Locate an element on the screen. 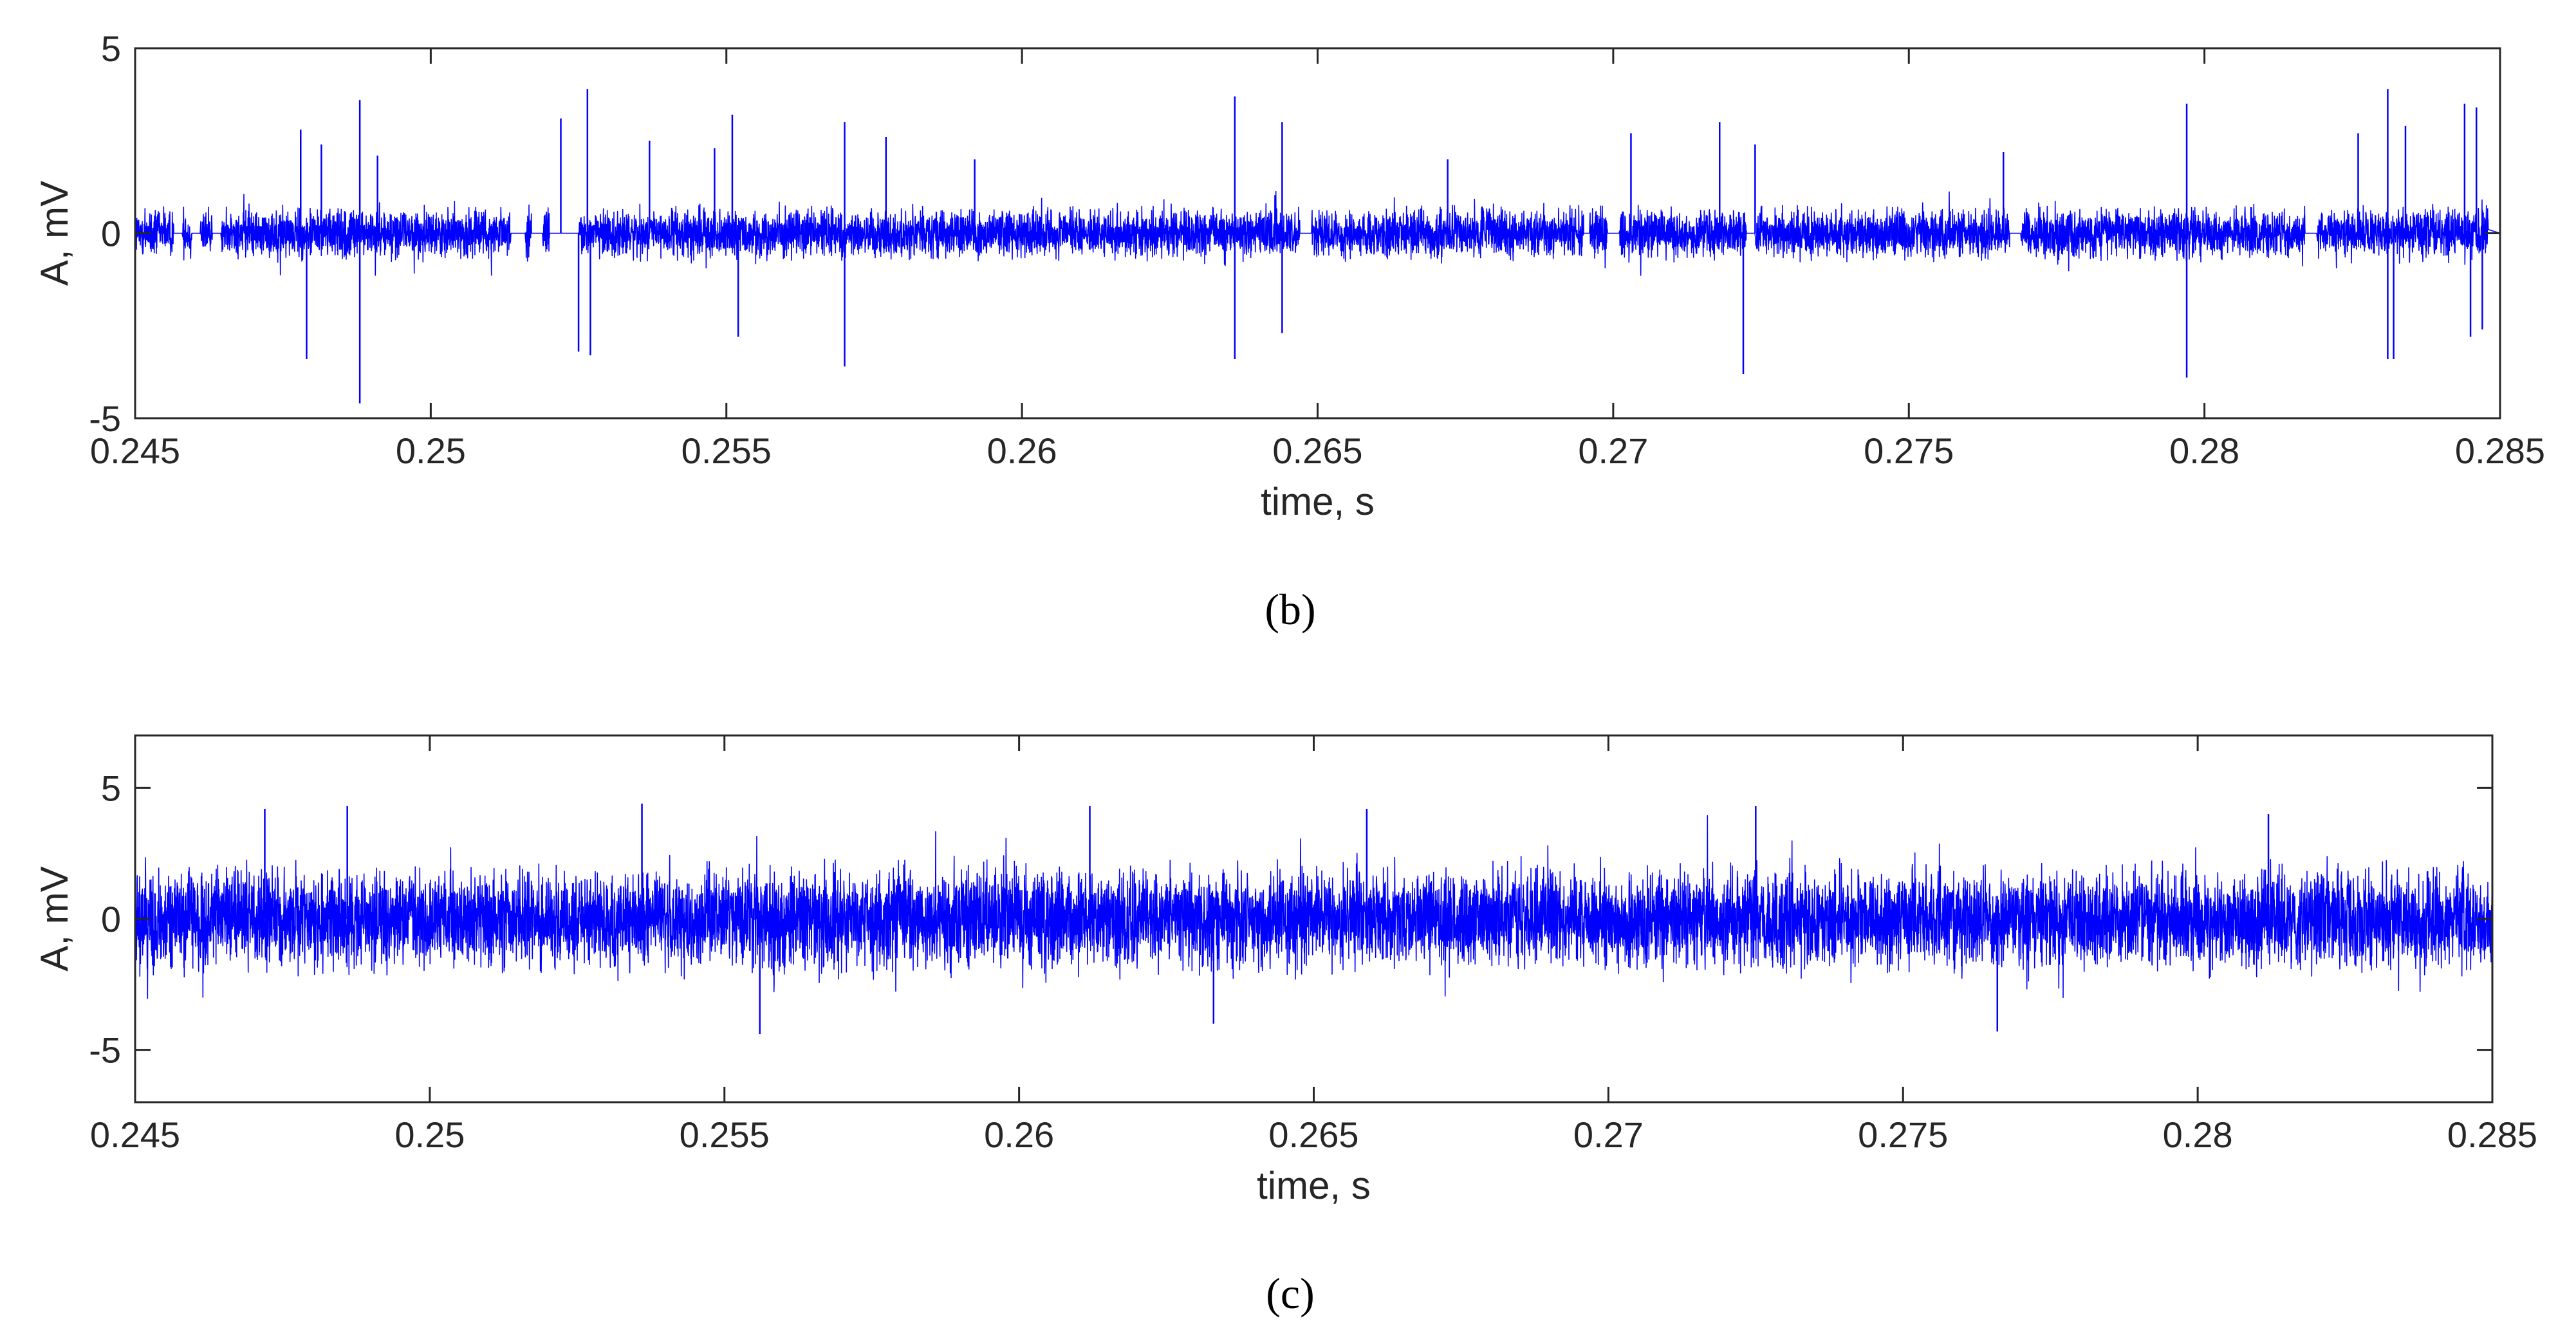  panel-caption-b: (b) is located at coordinates (1290, 609).